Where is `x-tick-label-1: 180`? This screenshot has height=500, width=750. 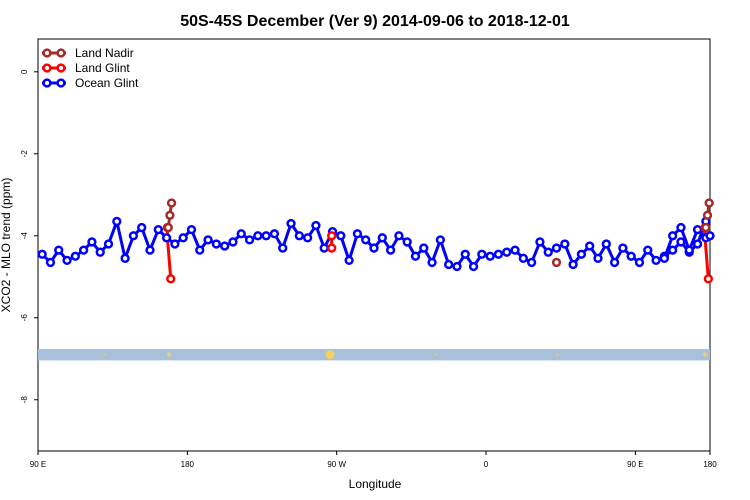 x-tick-label-1: 180 is located at coordinates (188, 464).